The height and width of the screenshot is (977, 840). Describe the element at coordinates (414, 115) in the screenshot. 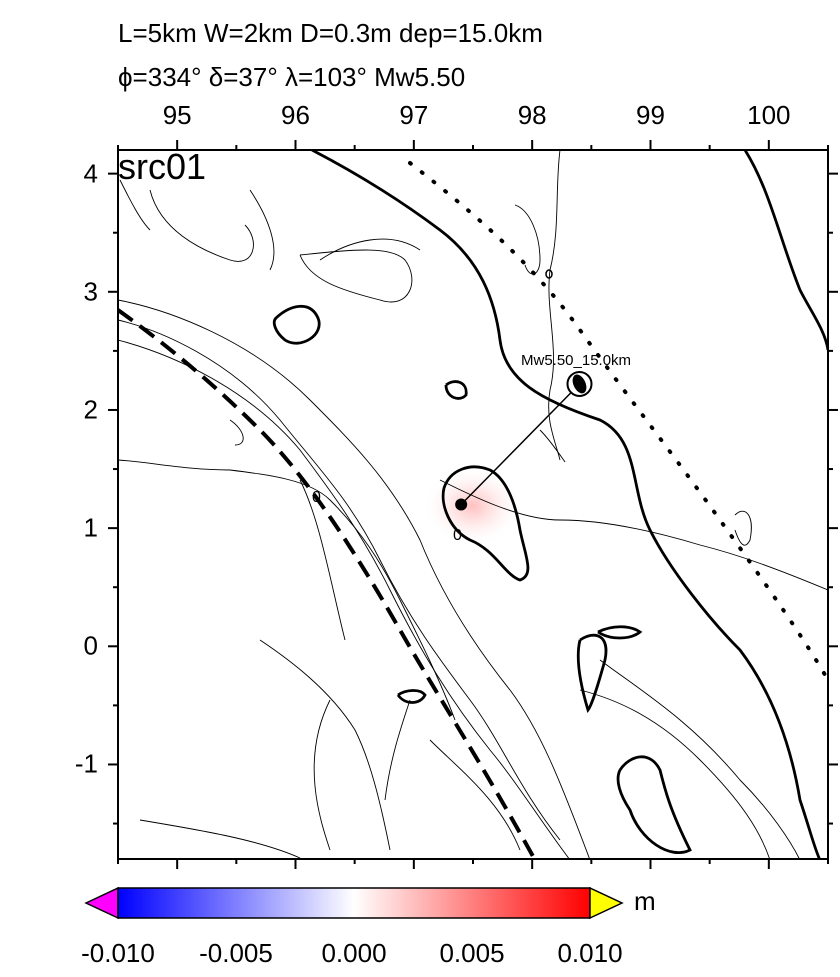

I see `x-tick-label: 97` at that location.